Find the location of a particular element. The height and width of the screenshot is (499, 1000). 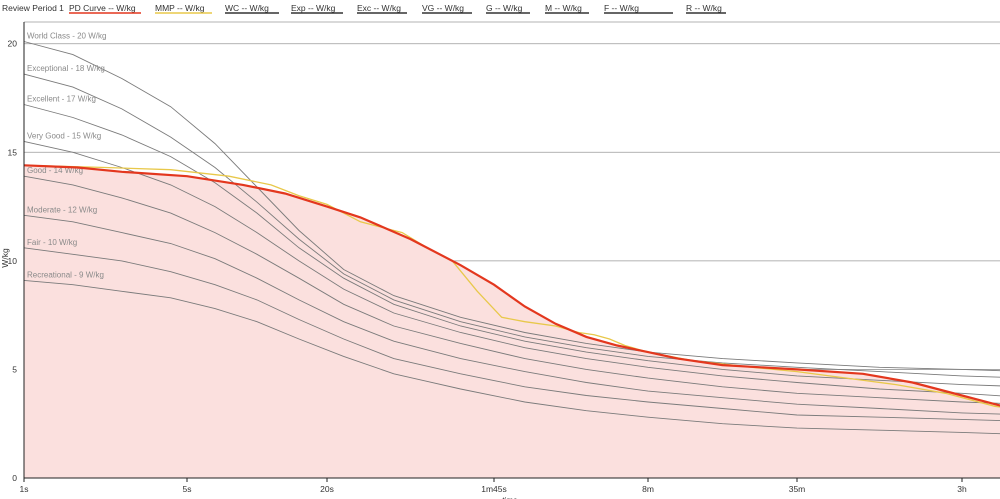

legend-label: Exc -- W/kg is located at coordinates (379, 8).